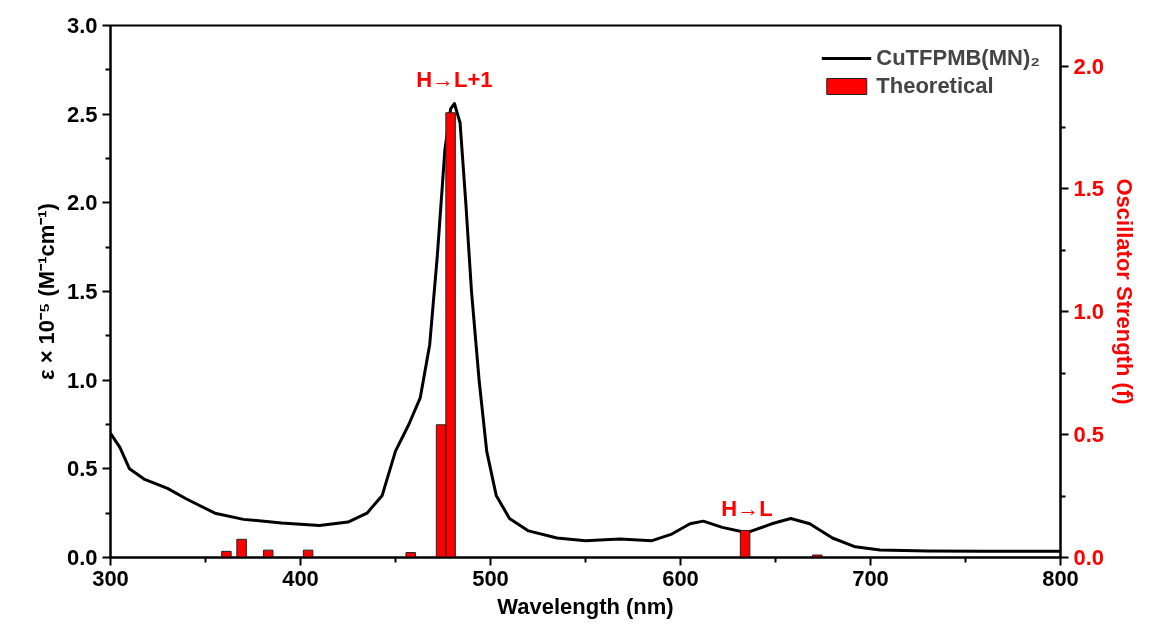 The width and height of the screenshot is (1170, 632). I want to click on y-tick-label: 3.0, so click(82, 25).